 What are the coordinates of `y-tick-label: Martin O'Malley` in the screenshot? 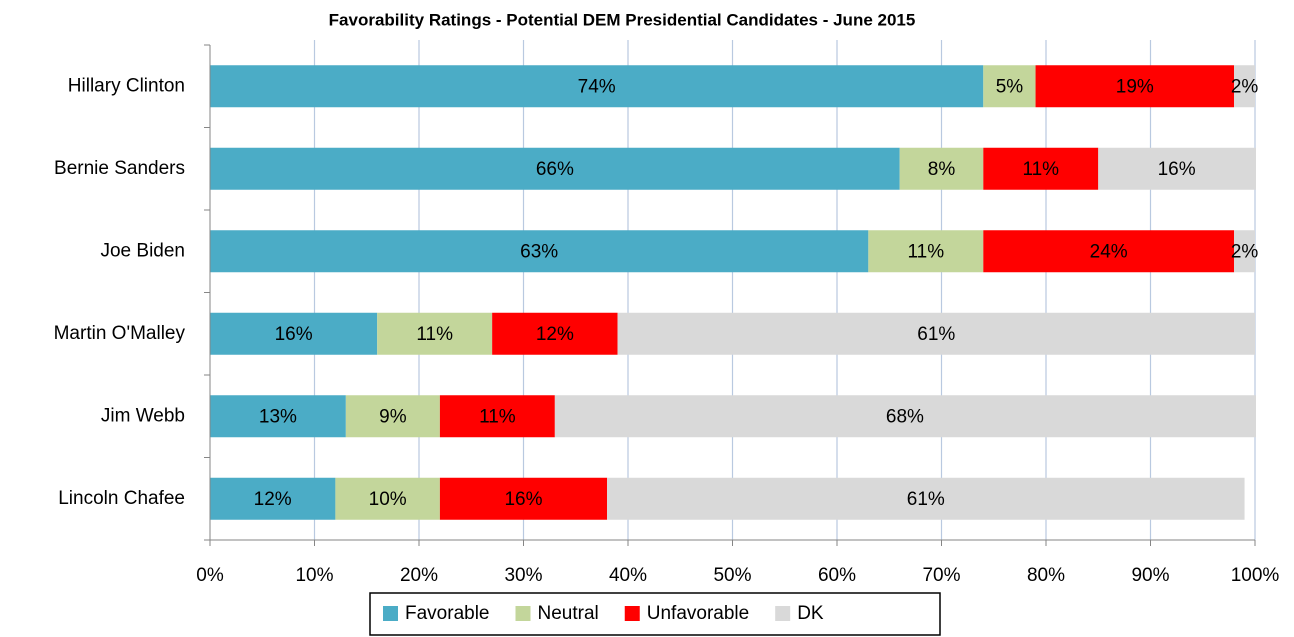 It's located at (120, 333).